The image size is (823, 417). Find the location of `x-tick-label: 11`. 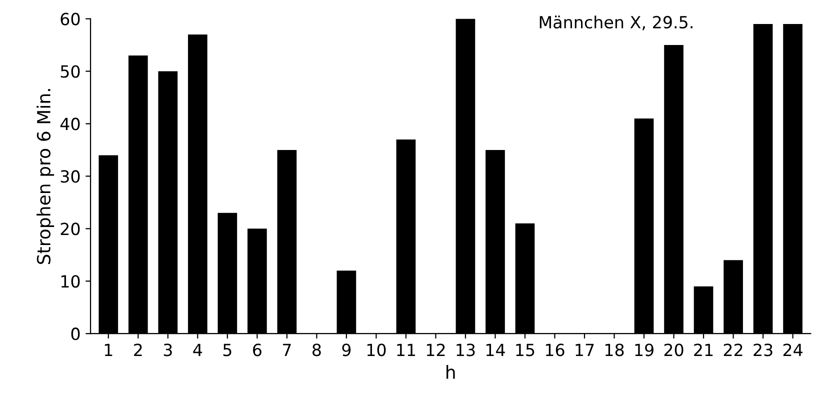

x-tick-label: 11 is located at coordinates (406, 350).